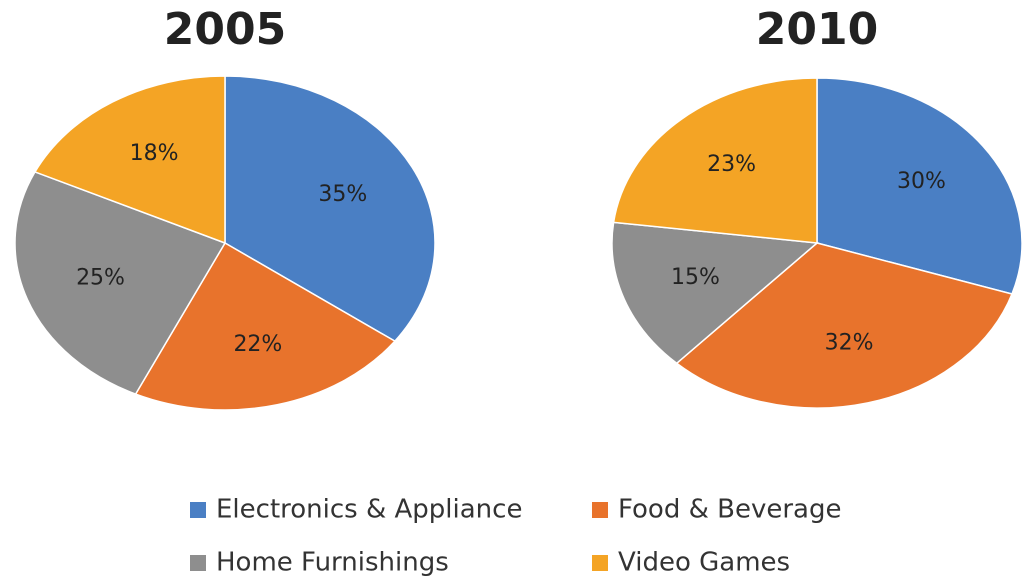  I want to click on legend-label: Home Furnishings, so click(332, 563).